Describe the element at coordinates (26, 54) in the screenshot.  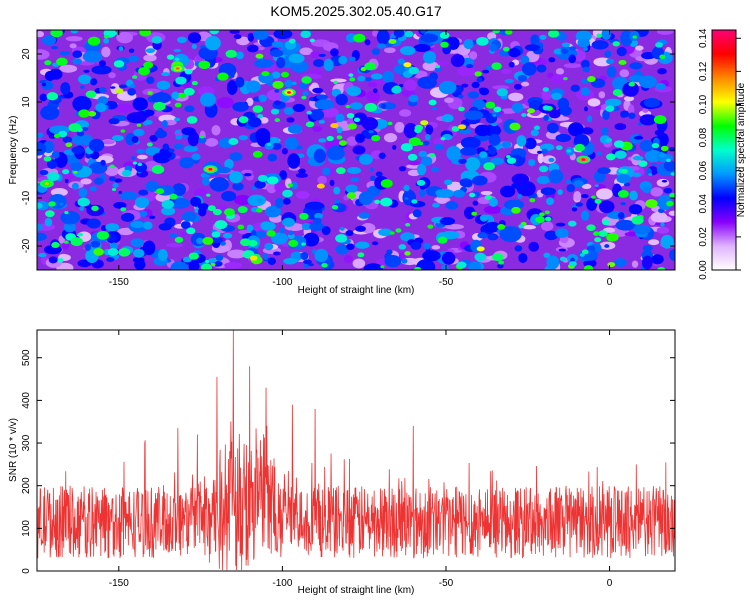
I see `y-tick-label: 20` at that location.